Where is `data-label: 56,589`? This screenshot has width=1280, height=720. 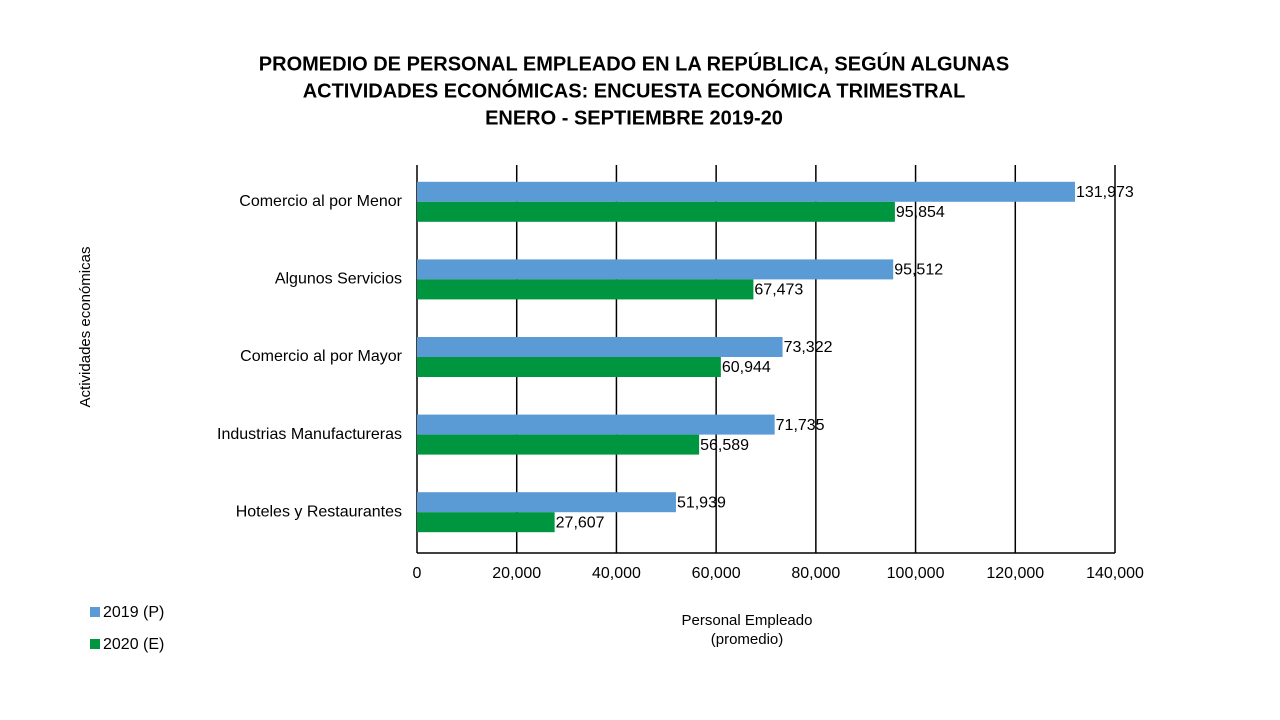
data-label: 56,589 is located at coordinates (724, 445).